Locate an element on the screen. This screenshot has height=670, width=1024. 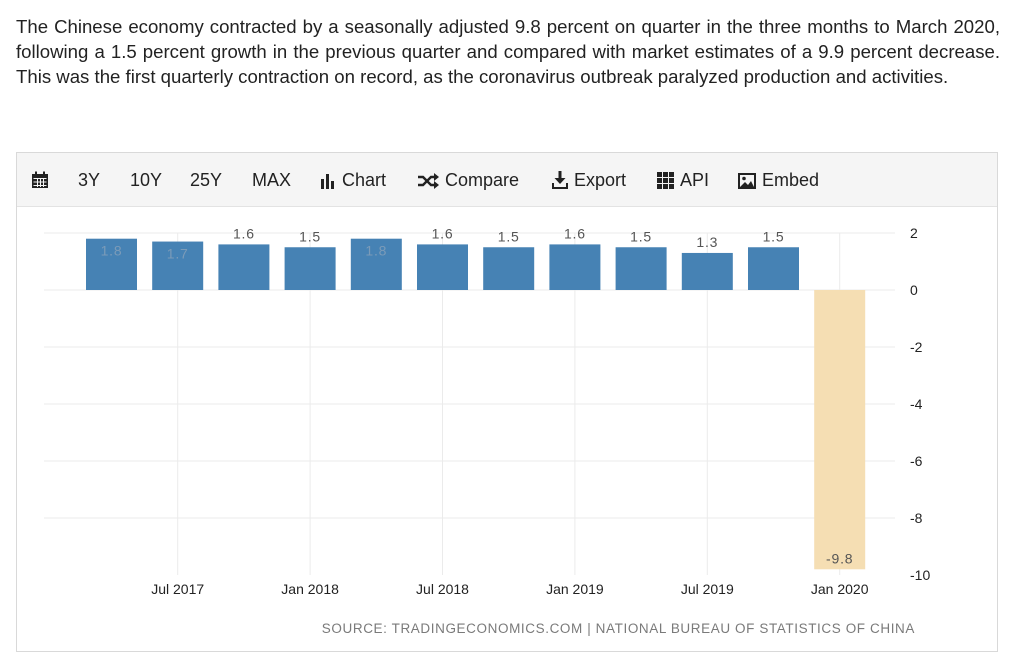
range-25y-label: 25Y is located at coordinates (206, 180).